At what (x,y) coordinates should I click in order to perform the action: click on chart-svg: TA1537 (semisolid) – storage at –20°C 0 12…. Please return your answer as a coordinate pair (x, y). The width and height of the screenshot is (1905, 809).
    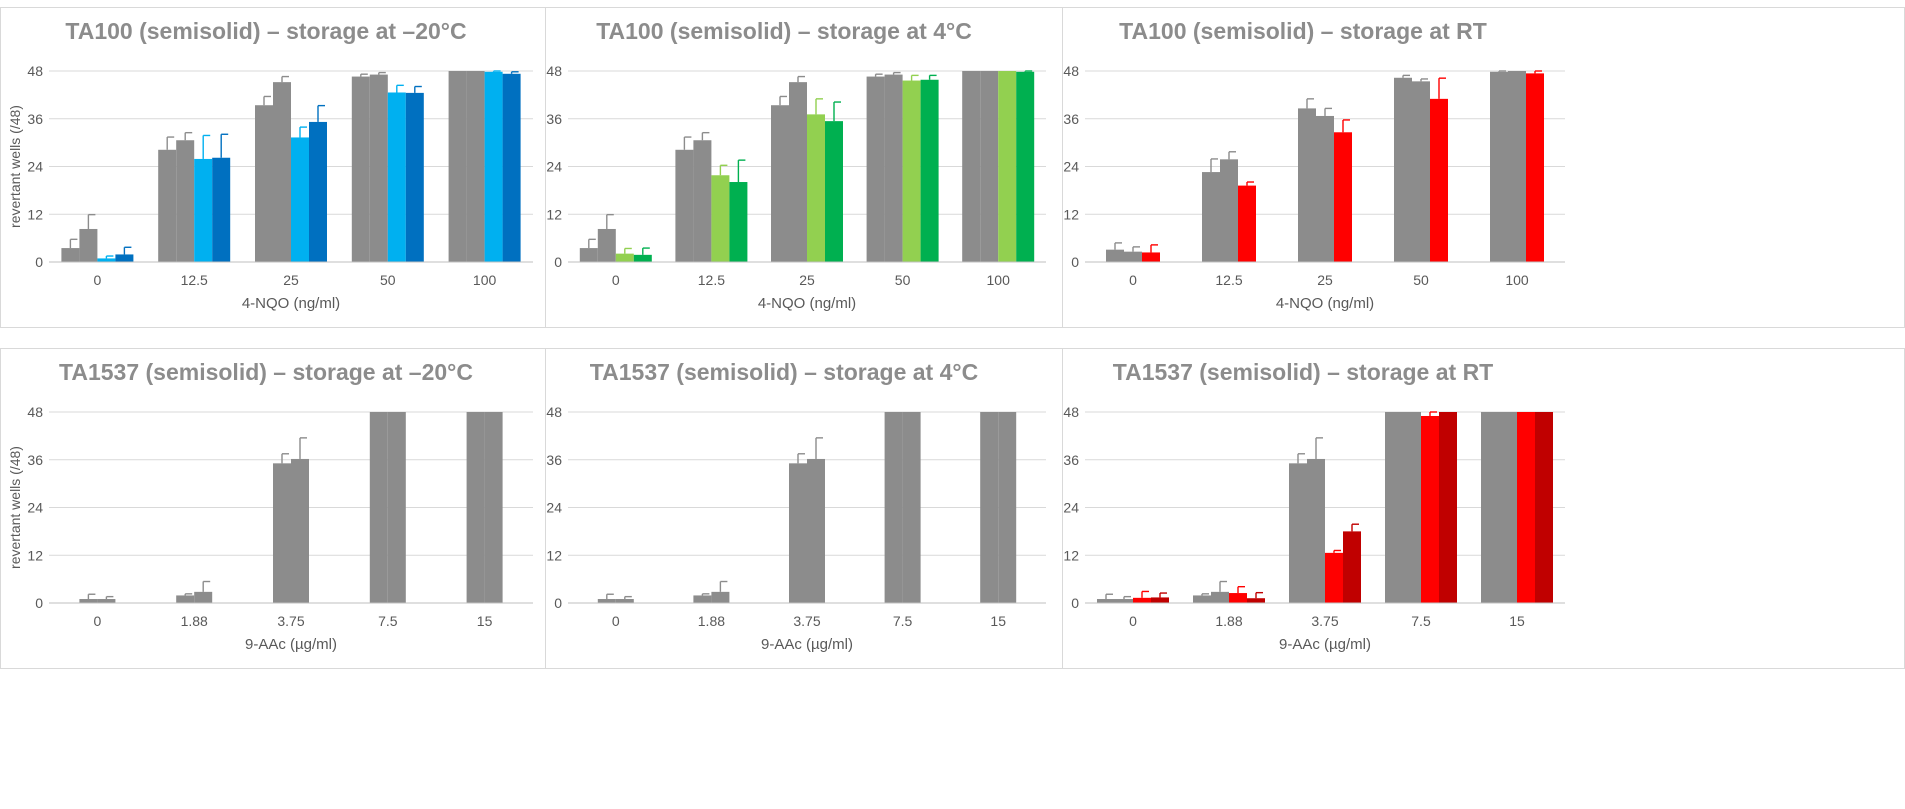
    Looking at the image, I should click on (270, 506).